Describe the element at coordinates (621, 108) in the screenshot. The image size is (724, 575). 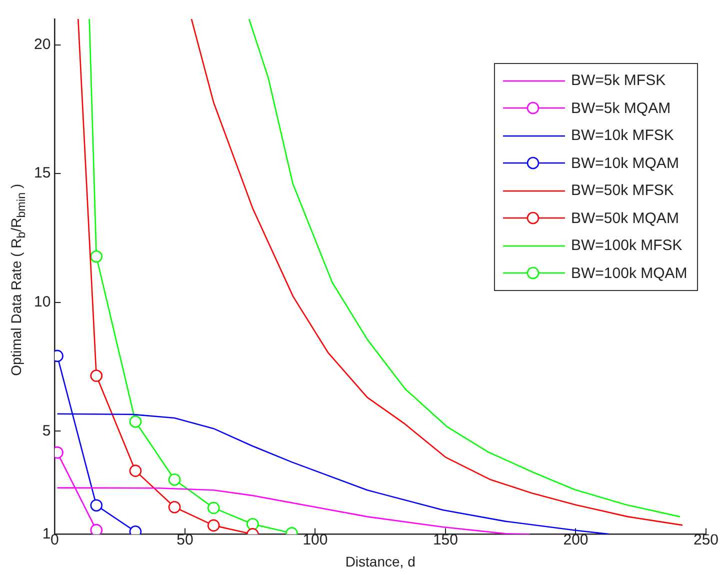
I see `legend-label: BW=5k MQAM` at that location.